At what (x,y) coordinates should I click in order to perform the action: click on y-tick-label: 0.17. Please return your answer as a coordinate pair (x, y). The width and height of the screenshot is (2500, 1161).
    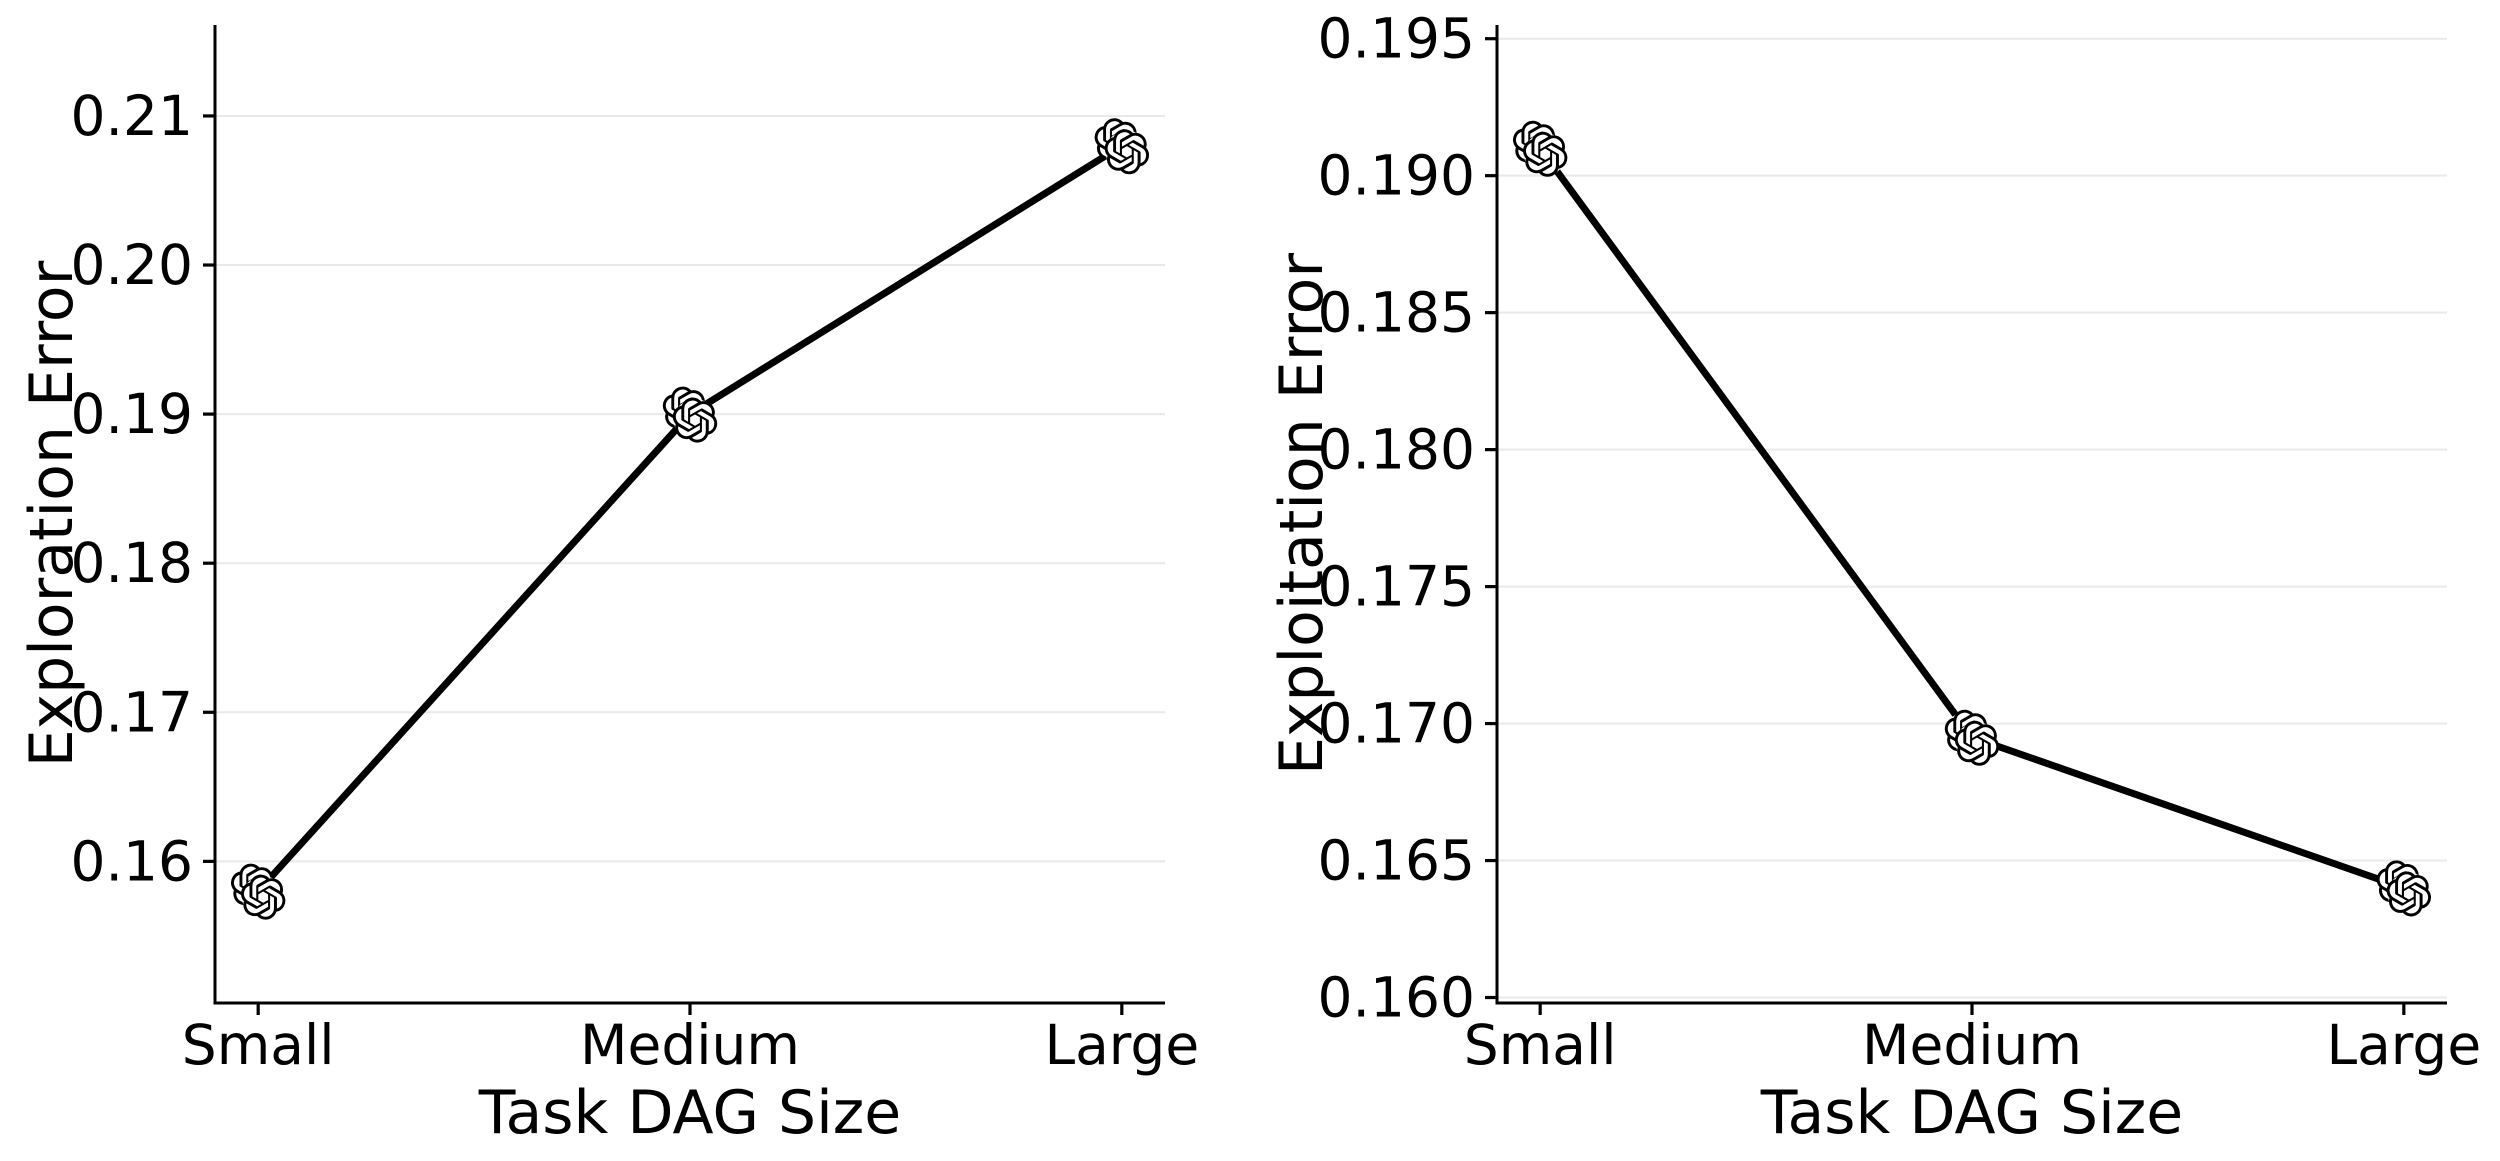
    Looking at the image, I should click on (132, 712).